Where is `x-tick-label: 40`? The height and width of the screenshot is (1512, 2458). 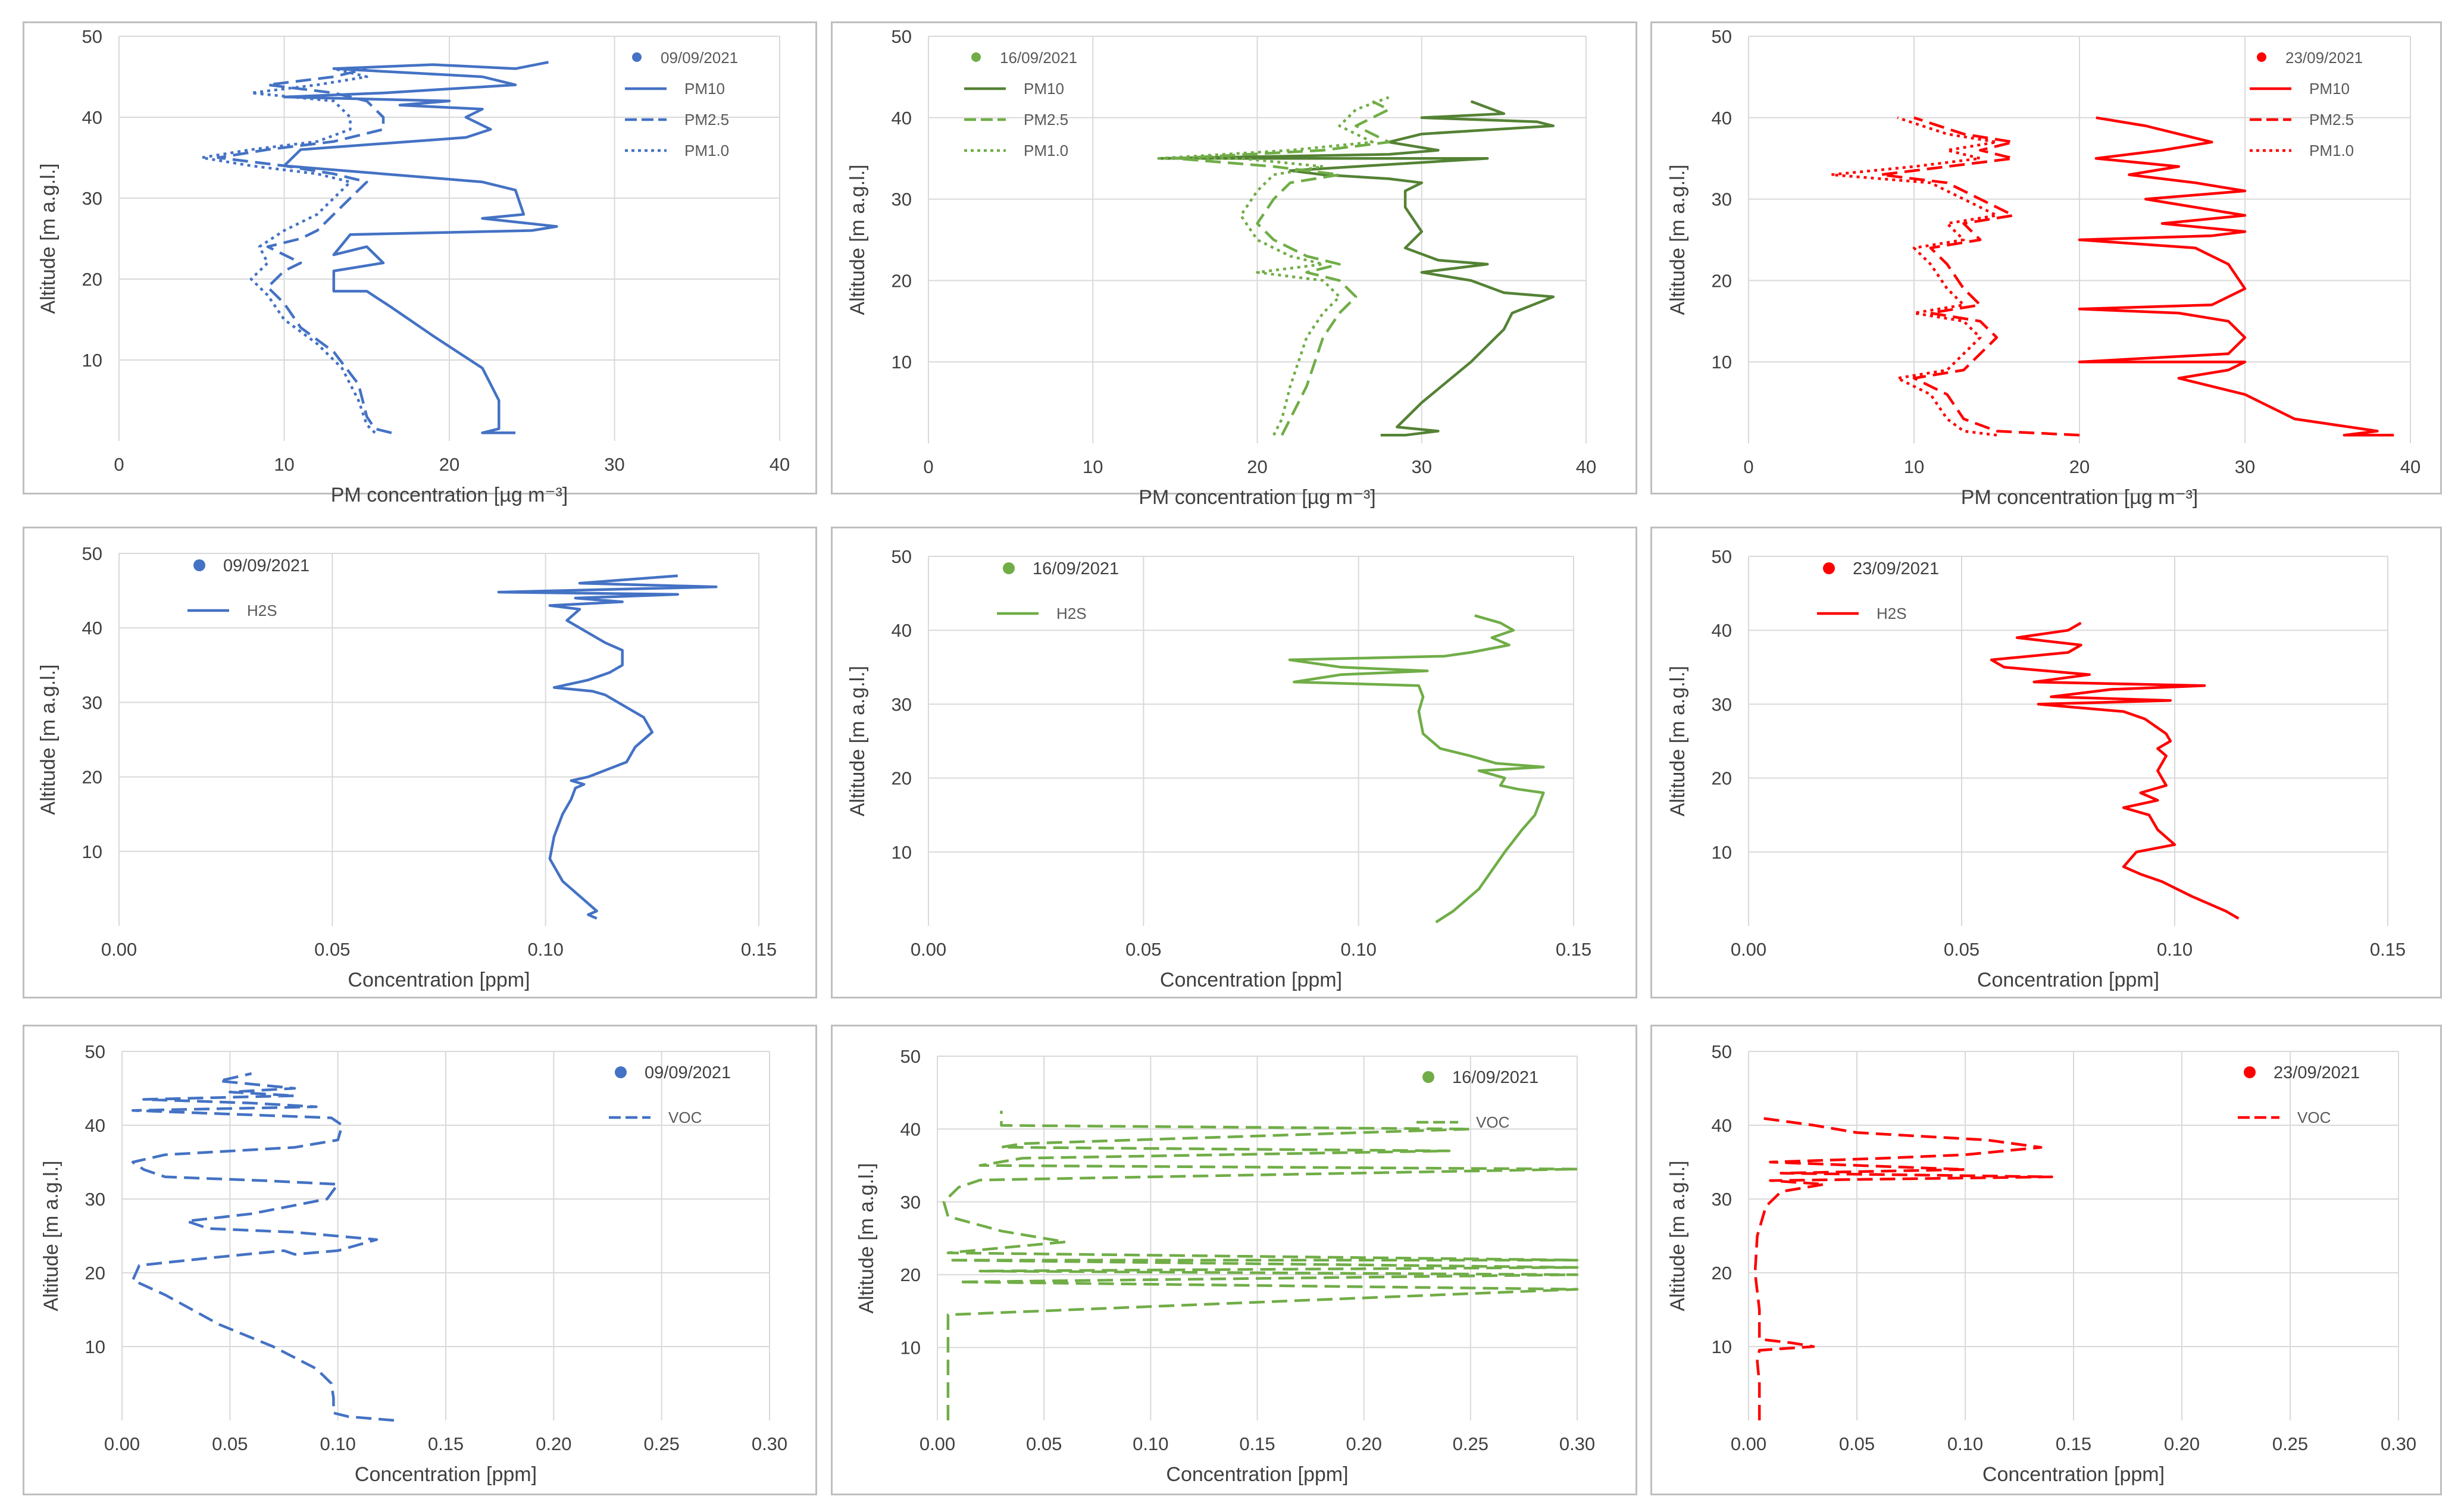 x-tick-label: 40 is located at coordinates (1586, 466).